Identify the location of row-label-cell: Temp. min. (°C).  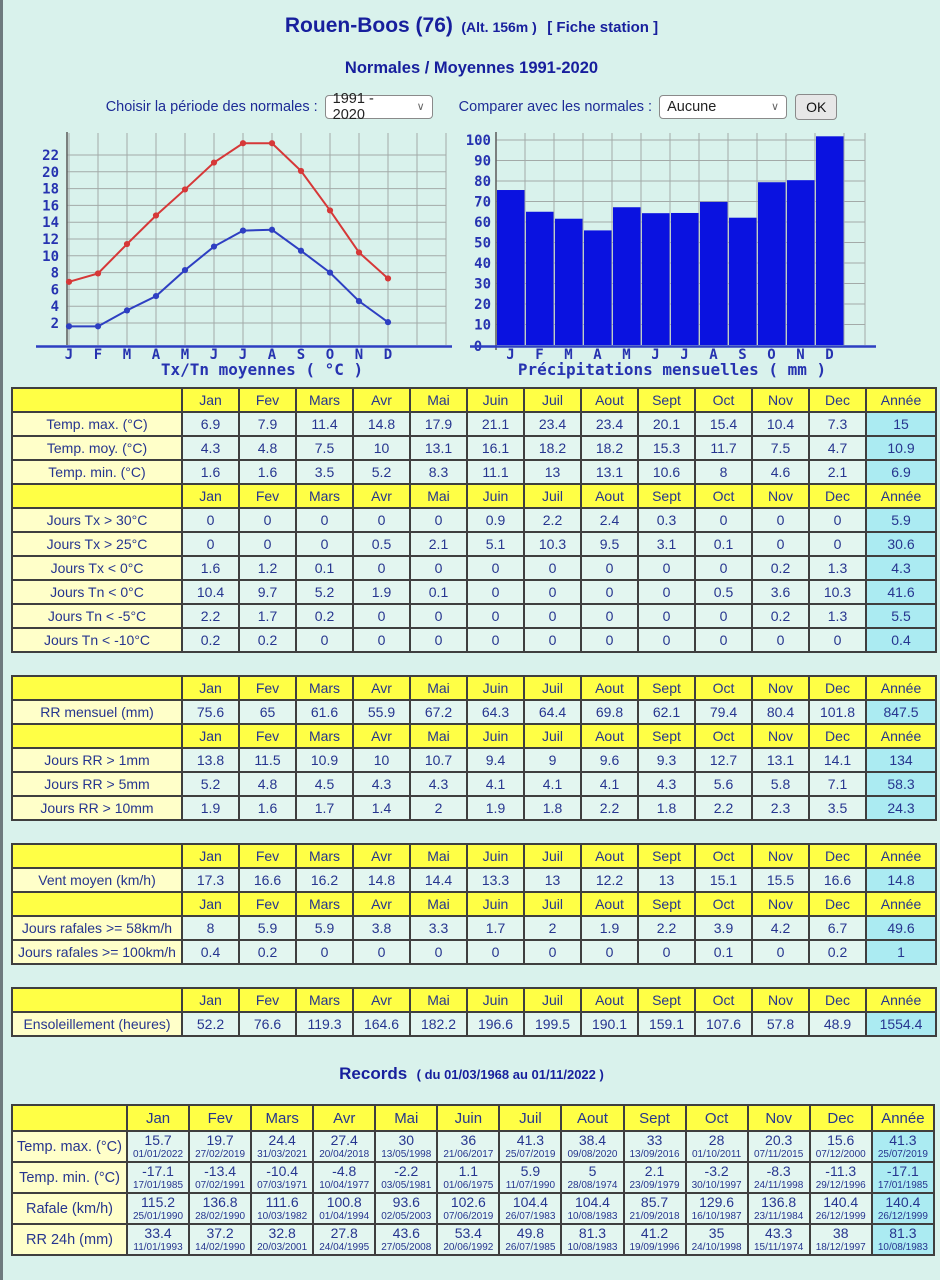
(69, 1177).